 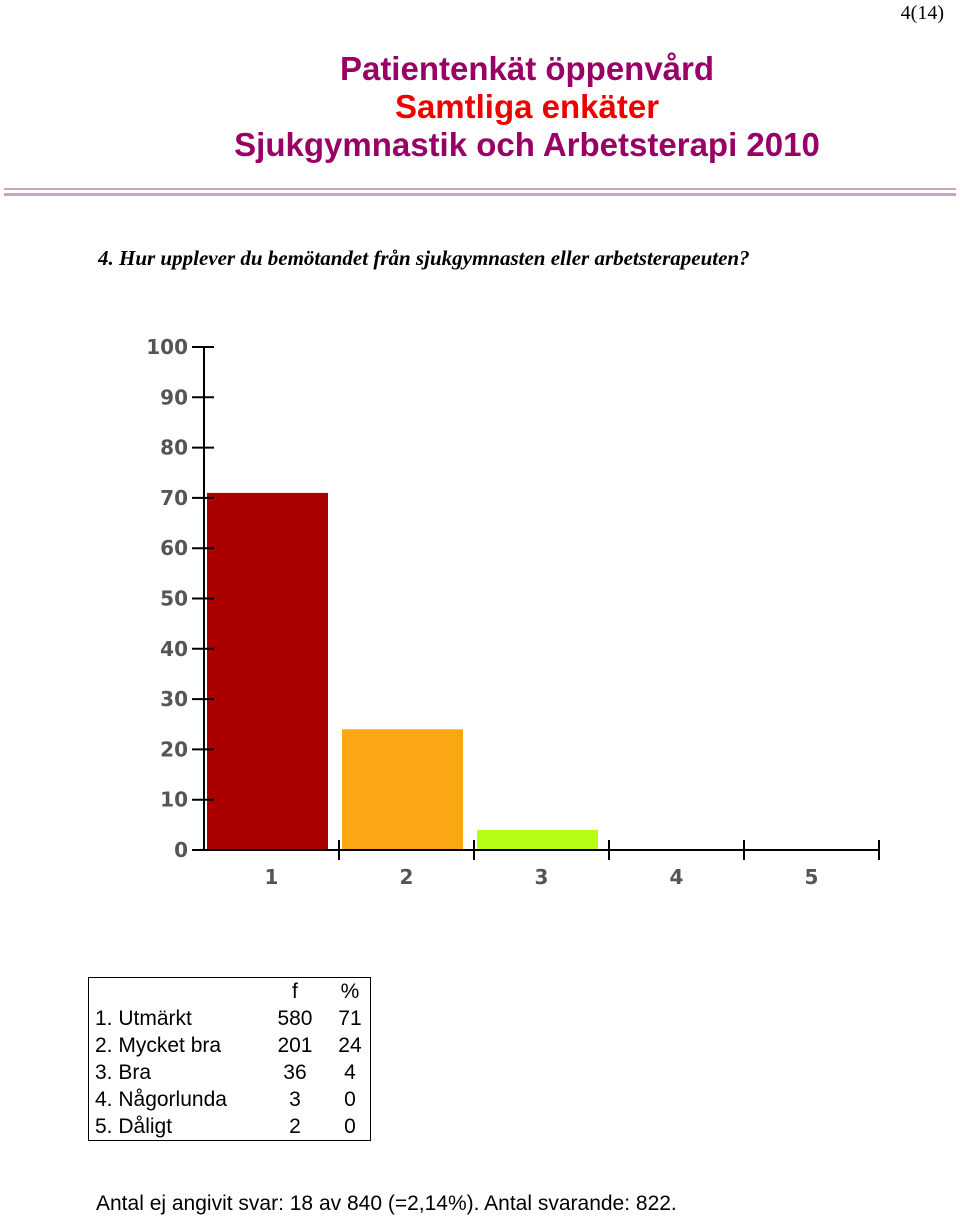 I want to click on header-divider-top, so click(x=480, y=189).